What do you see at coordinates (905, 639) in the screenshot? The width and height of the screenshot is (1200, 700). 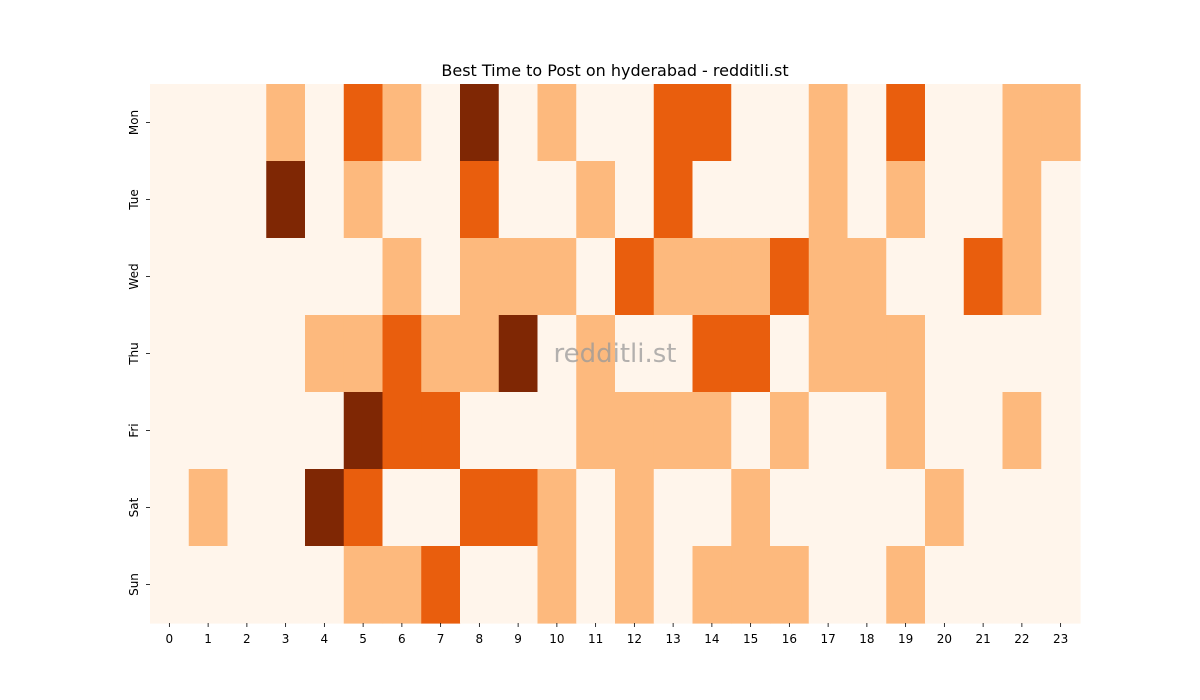 I see `x-tick-label: 19` at bounding box center [905, 639].